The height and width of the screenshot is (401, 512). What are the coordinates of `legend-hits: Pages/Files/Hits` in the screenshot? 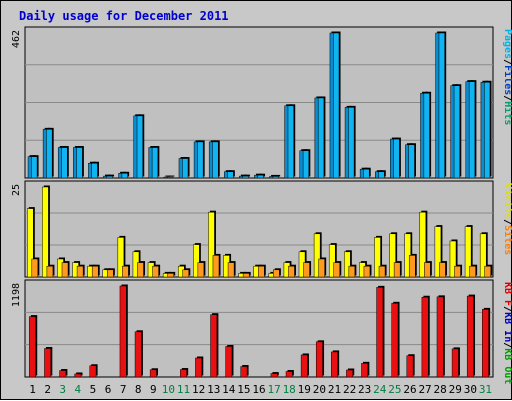 It's located at (507, 77).